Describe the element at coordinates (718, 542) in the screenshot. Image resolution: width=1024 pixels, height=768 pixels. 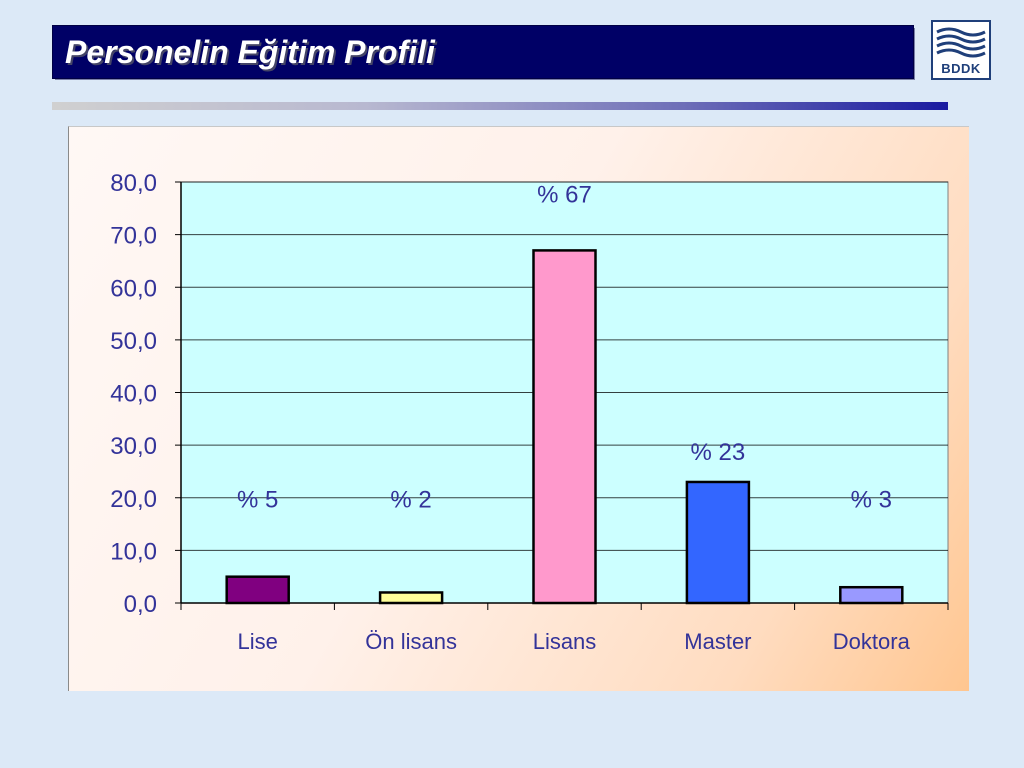
I see `bar-master` at that location.